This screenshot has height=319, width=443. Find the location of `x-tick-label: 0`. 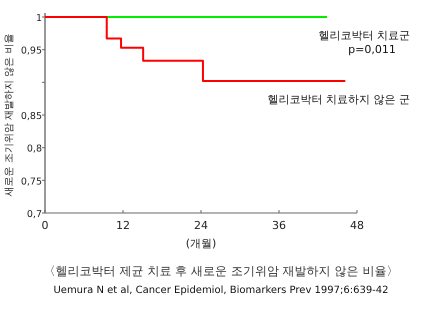

x-tick-label: 0 is located at coordinates (45, 225).